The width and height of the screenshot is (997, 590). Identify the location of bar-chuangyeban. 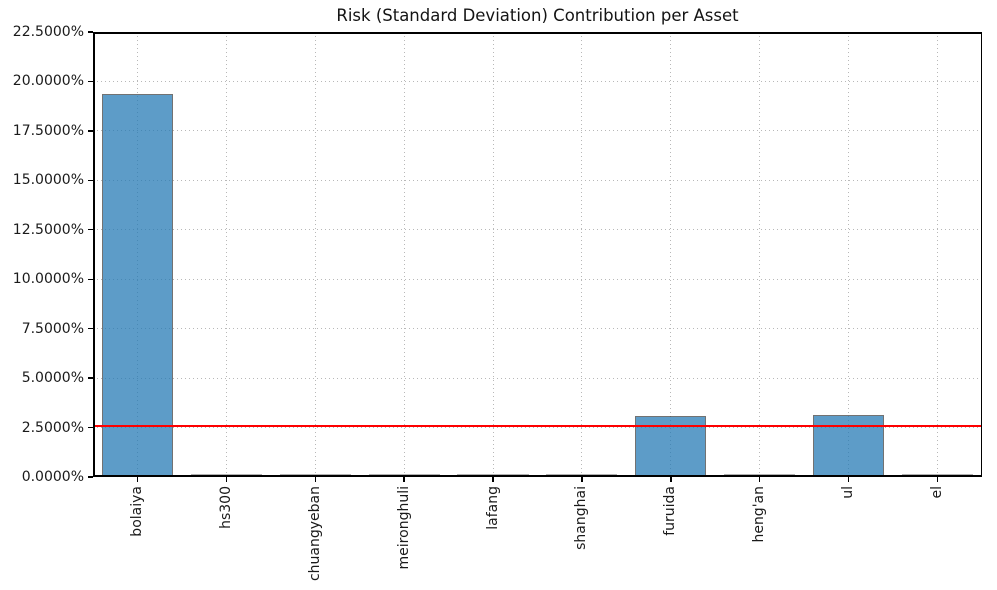
(315, 474).